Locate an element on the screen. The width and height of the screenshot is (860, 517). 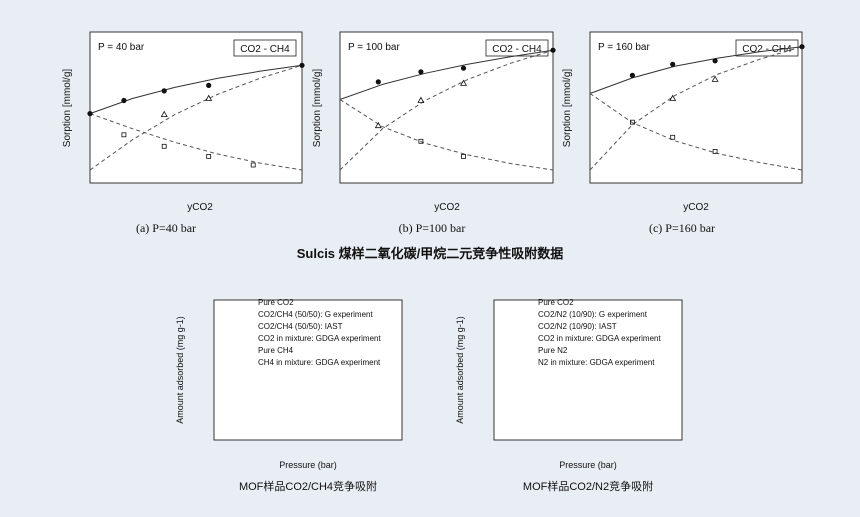
chart-c-caption: (c) P=160 bar is located at coordinates (682, 228).